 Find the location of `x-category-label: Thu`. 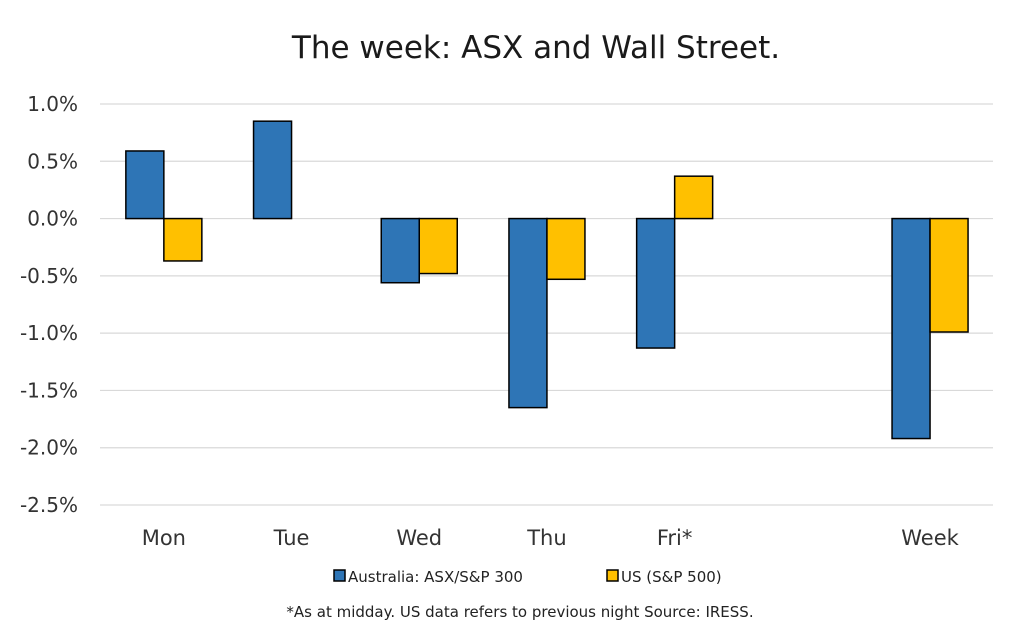

x-category-label: Thu is located at coordinates (546, 538).